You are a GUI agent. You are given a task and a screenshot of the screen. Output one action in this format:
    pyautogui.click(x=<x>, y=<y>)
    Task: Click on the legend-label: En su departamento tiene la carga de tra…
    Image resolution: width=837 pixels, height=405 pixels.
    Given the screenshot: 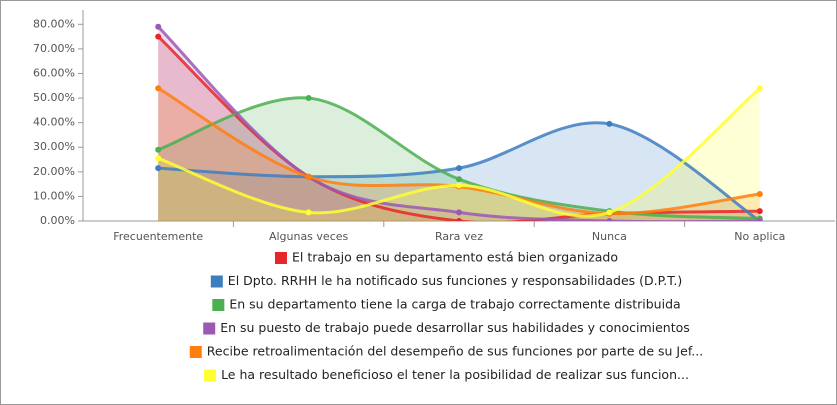 What is the action you would take?
    pyautogui.click(x=454, y=304)
    